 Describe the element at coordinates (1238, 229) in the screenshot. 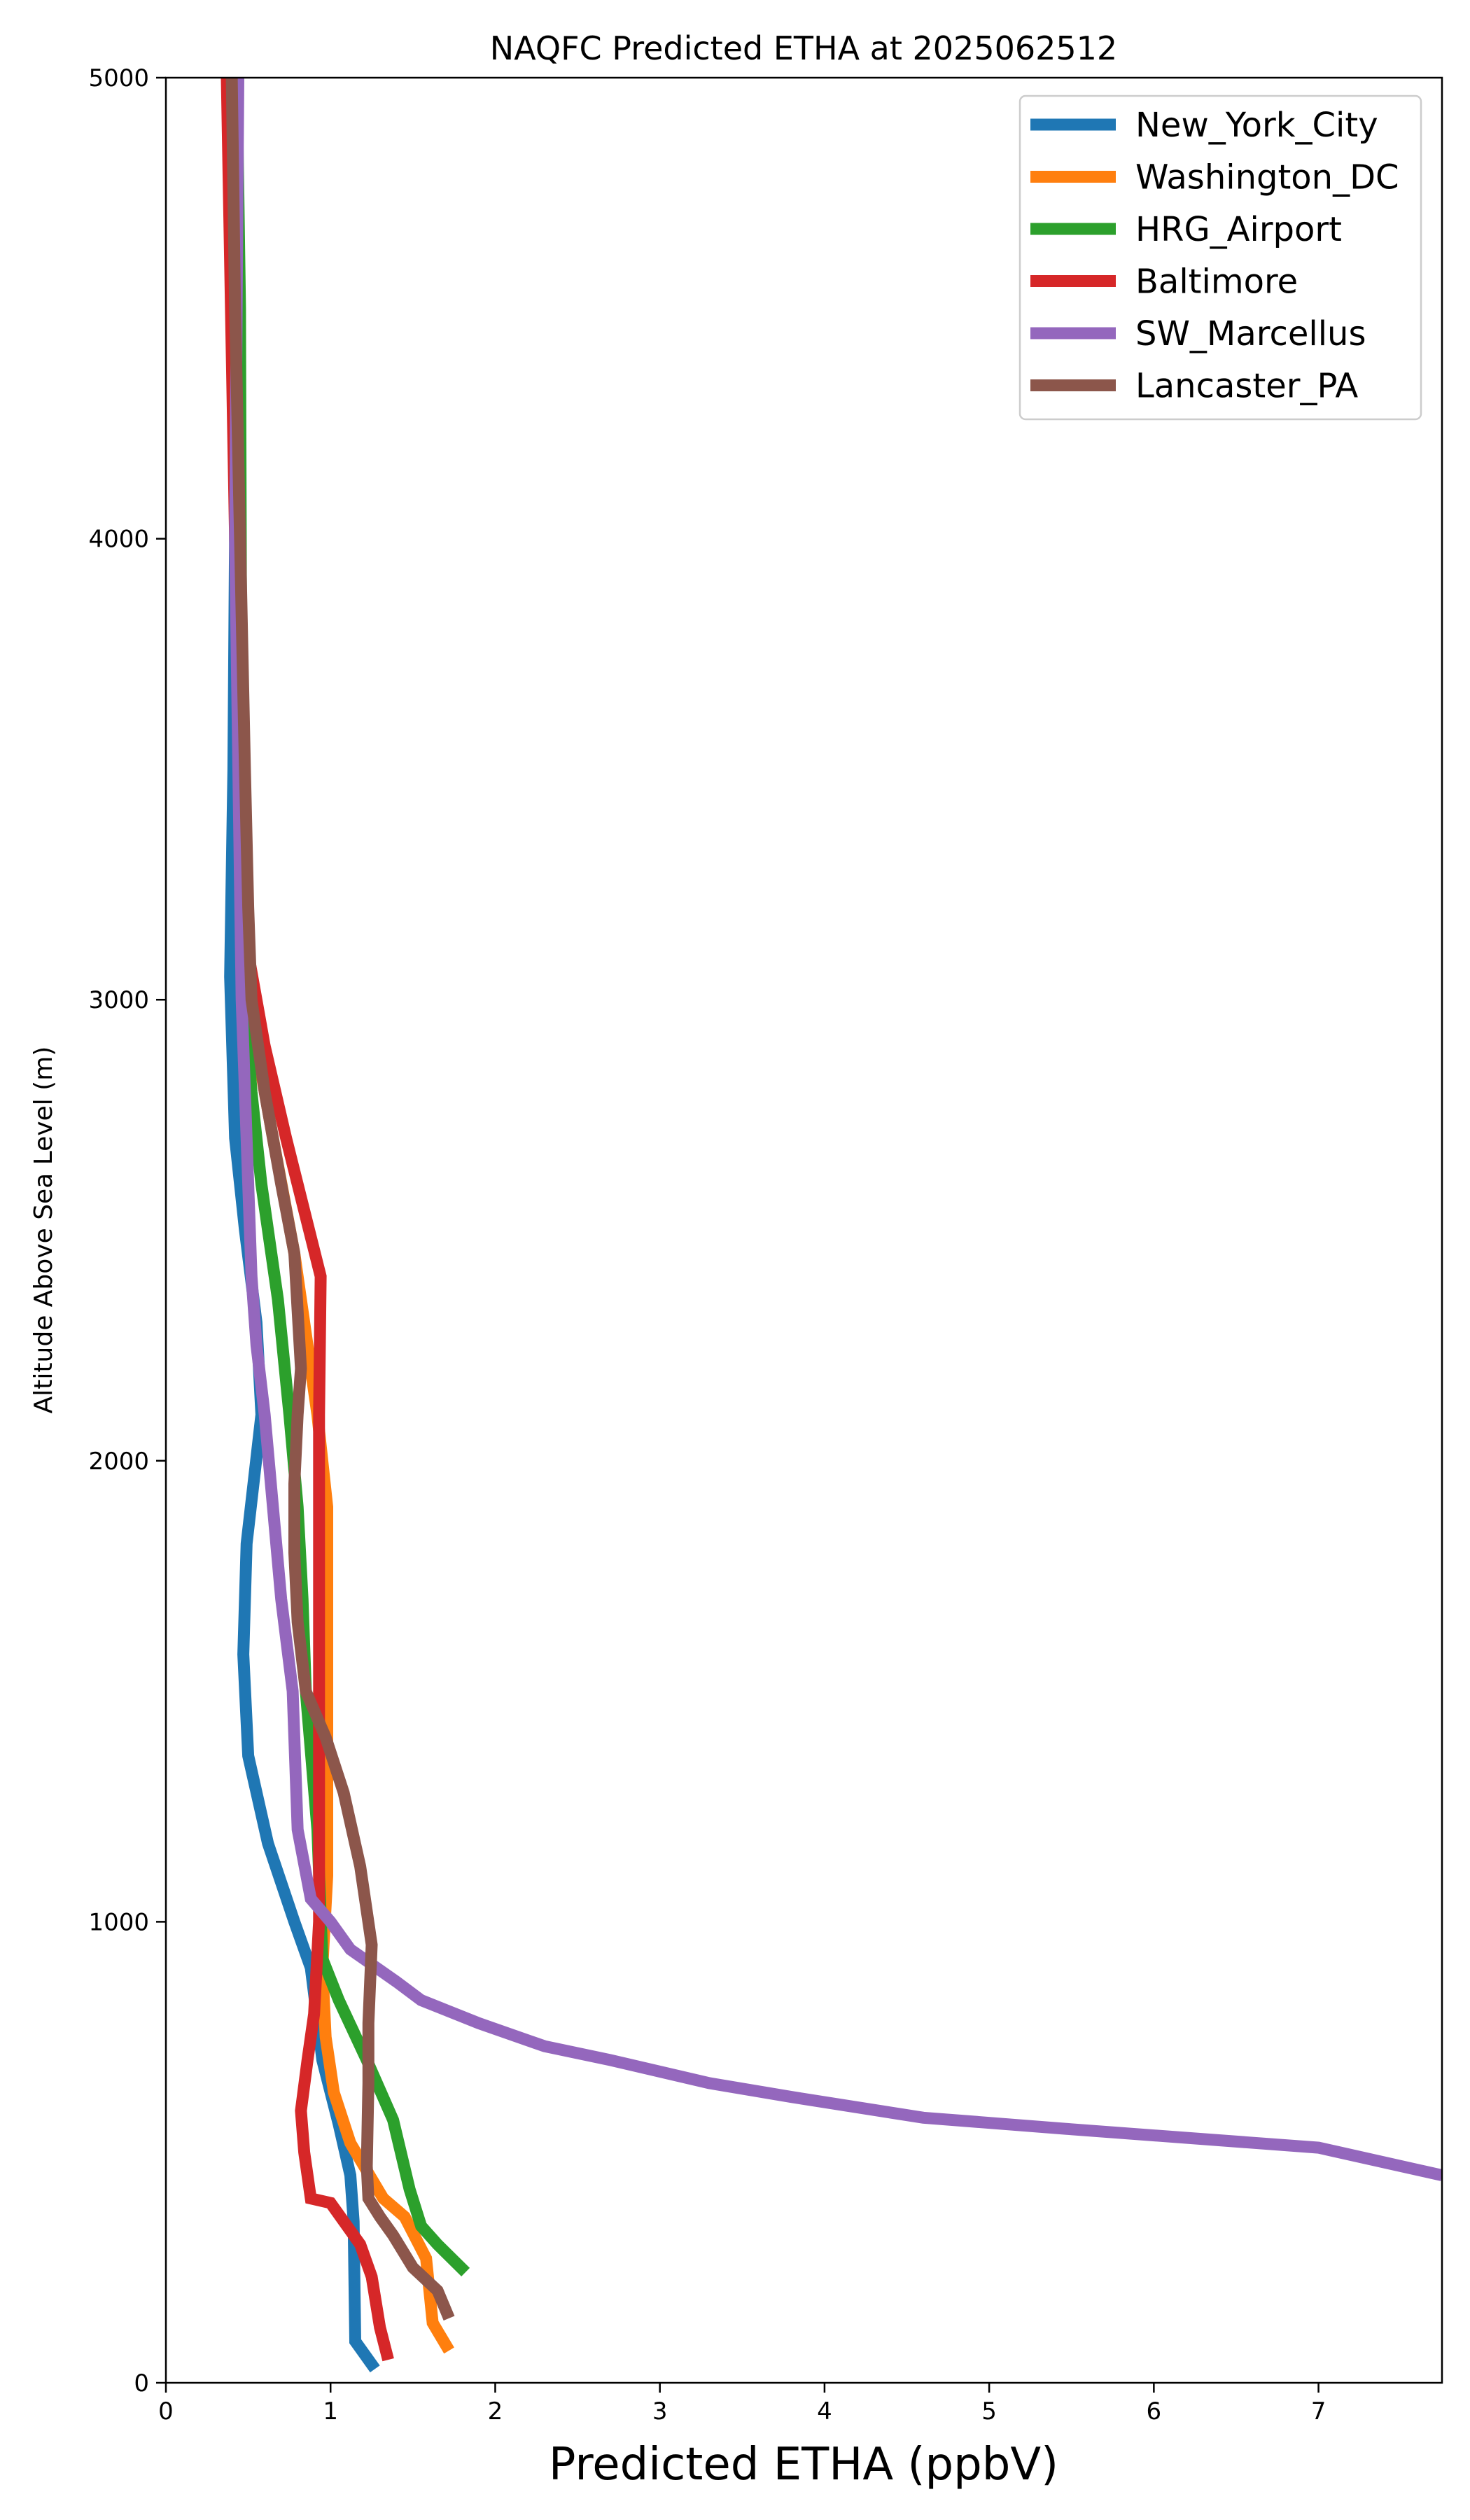

I see `legend-label: HRG_Airport` at that location.